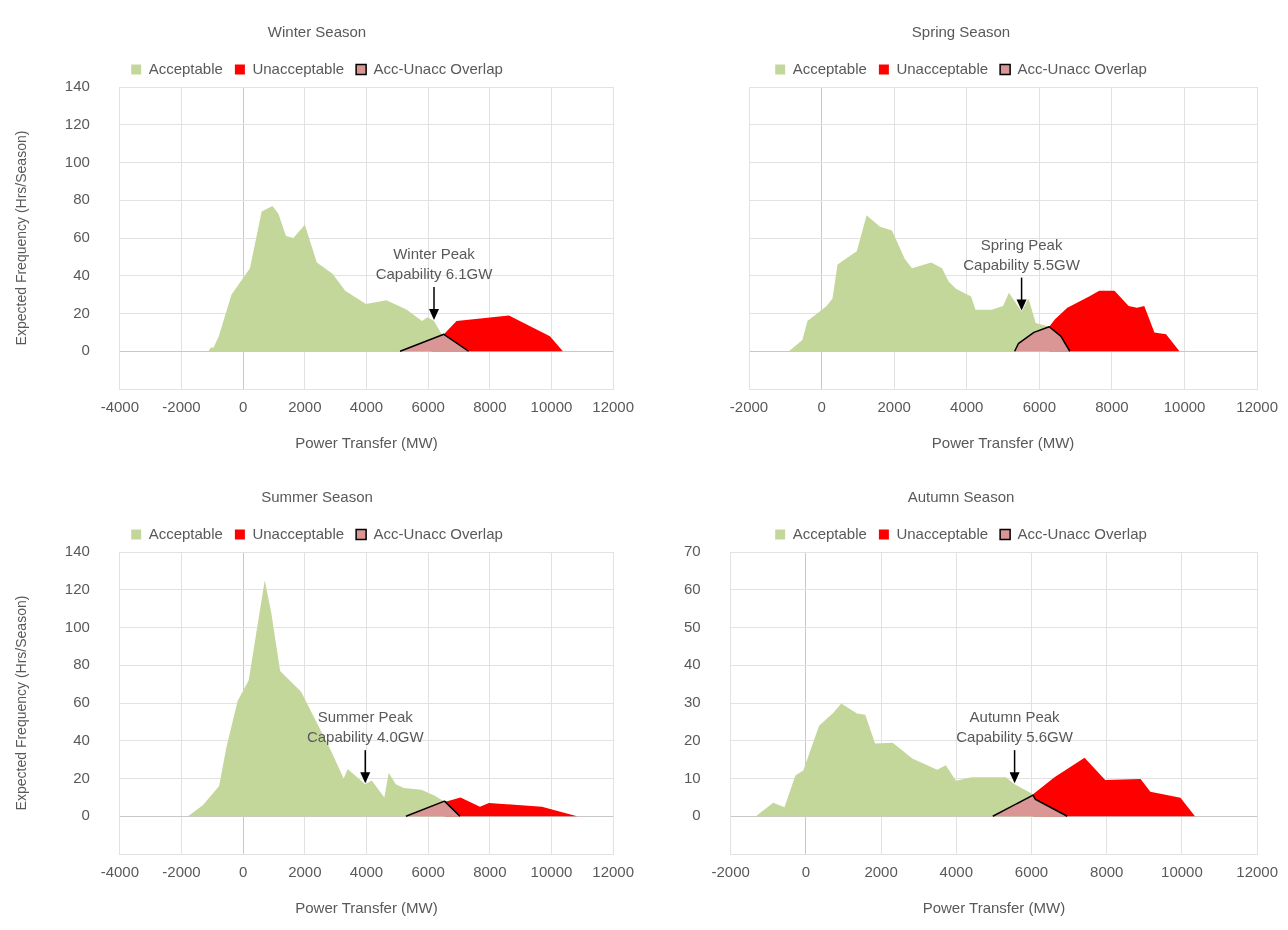  Describe the element at coordinates (961, 497) in the screenshot. I see `chart-title: Autumn Season` at that location.